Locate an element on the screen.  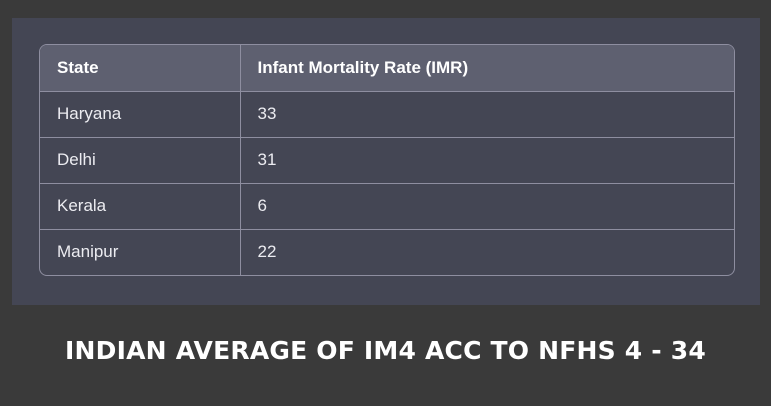
table-row: Delhi 31 is located at coordinates (387, 160).